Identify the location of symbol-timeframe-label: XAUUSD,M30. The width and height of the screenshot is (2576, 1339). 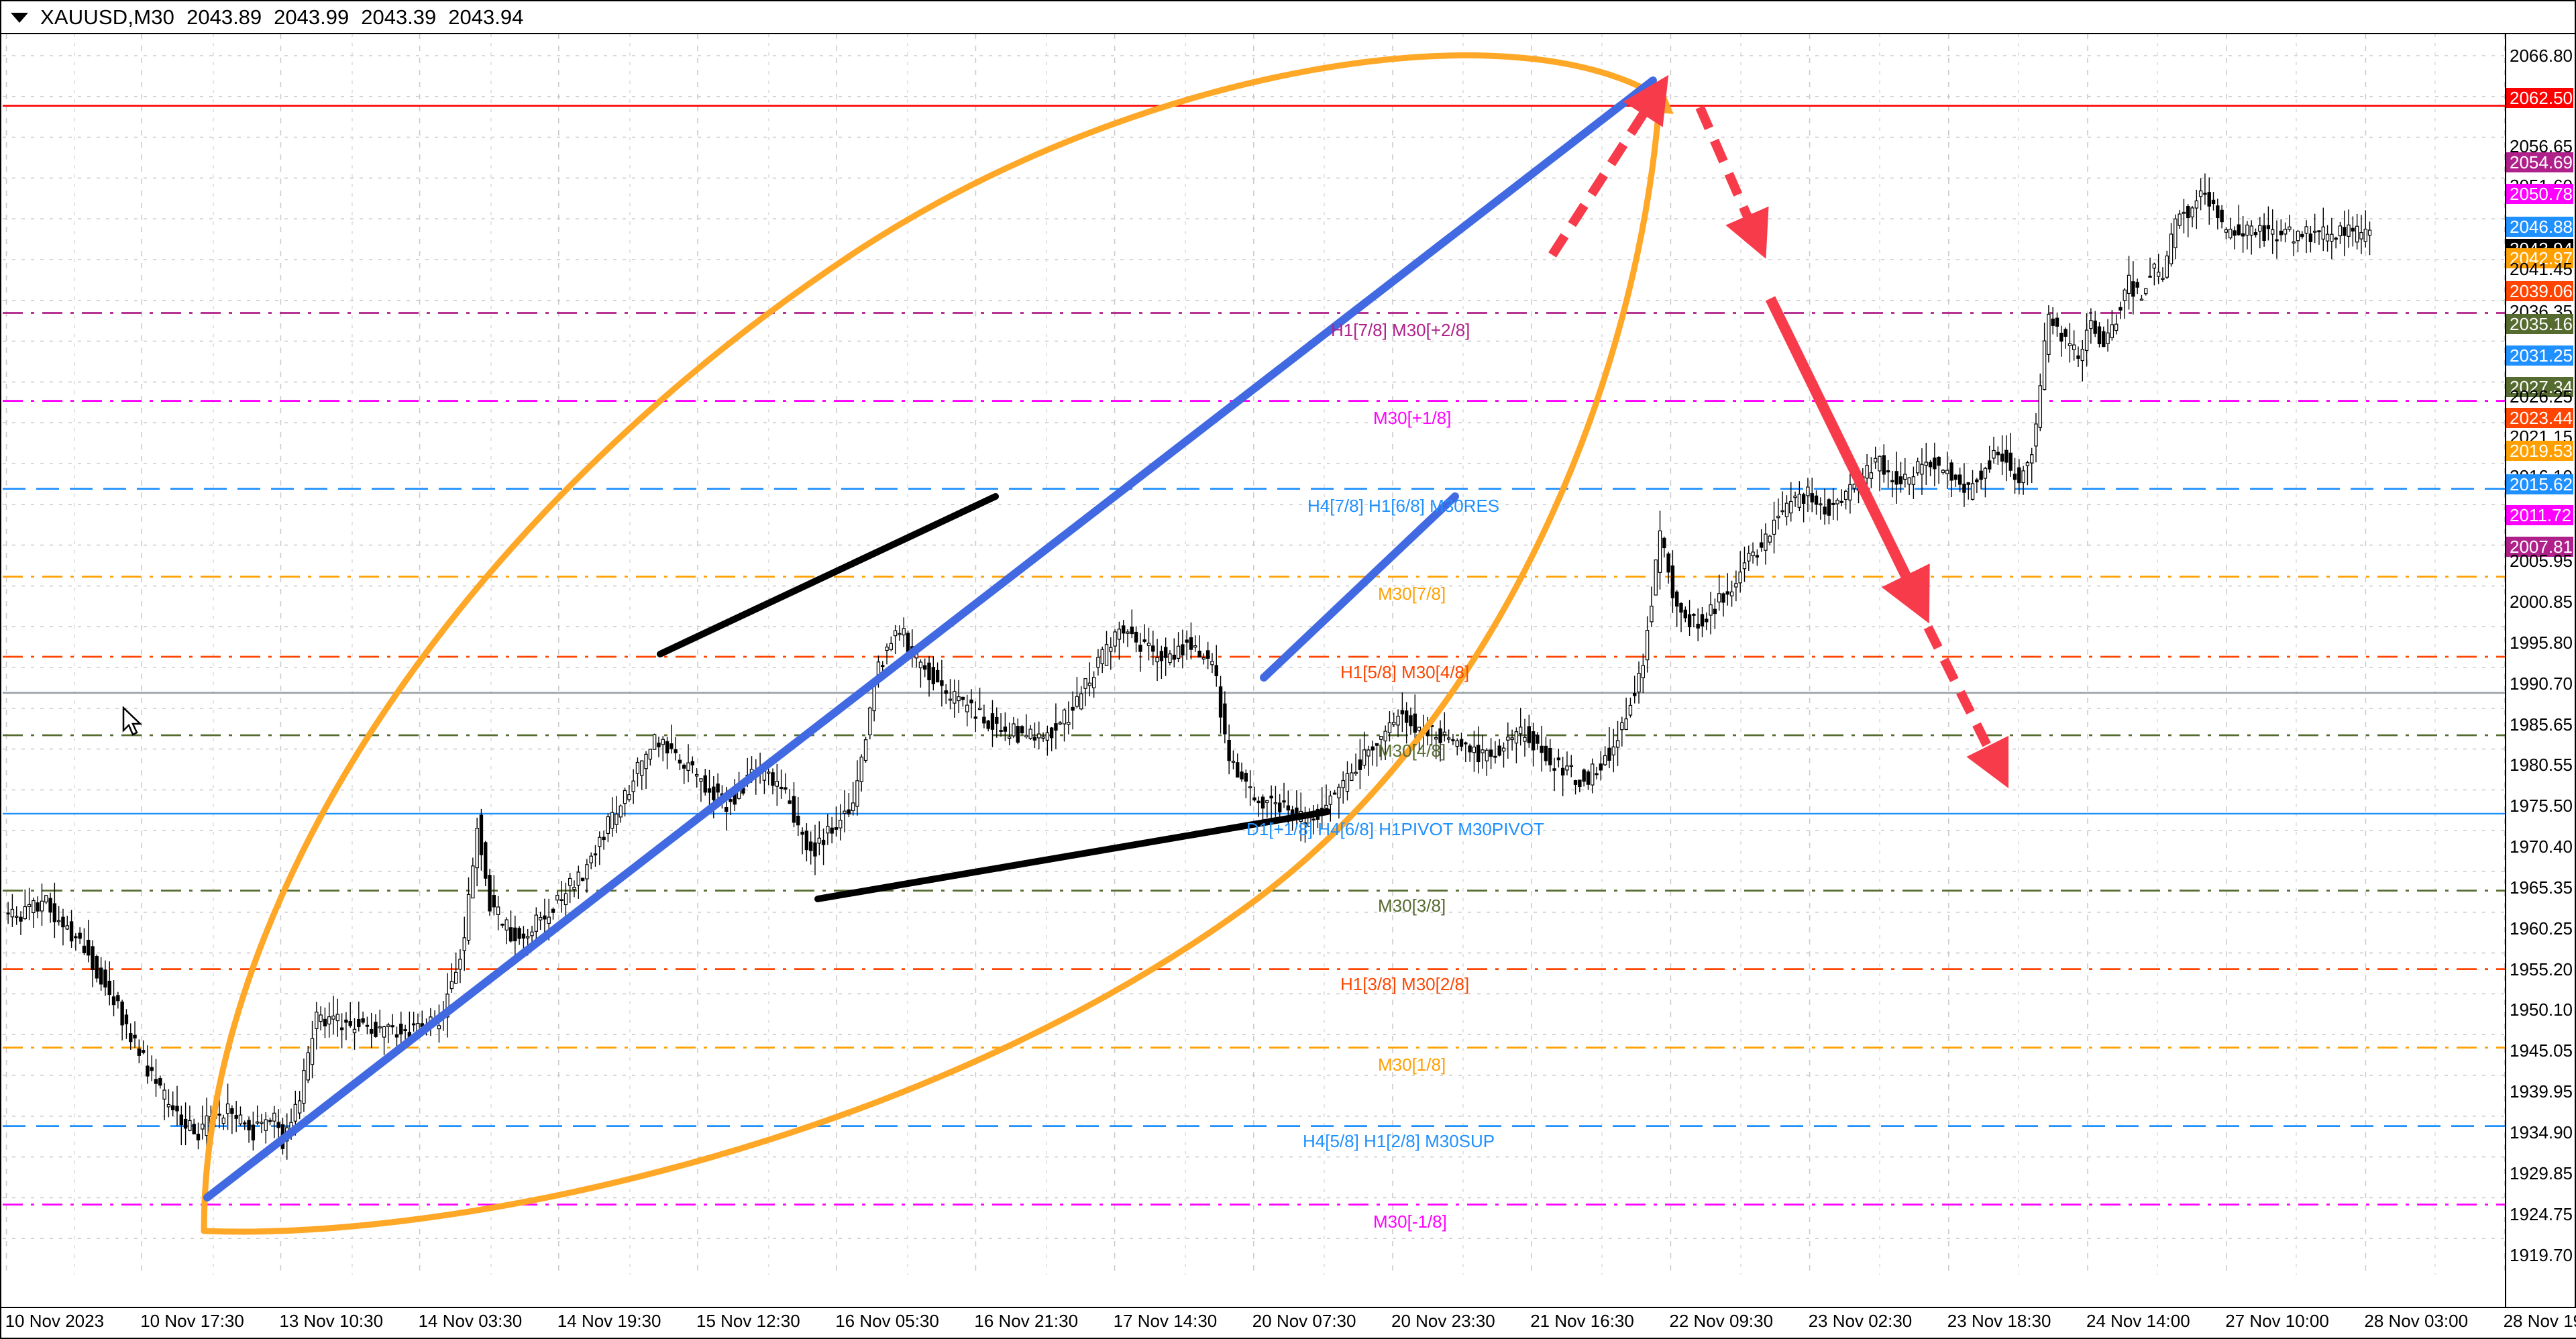
(107, 17).